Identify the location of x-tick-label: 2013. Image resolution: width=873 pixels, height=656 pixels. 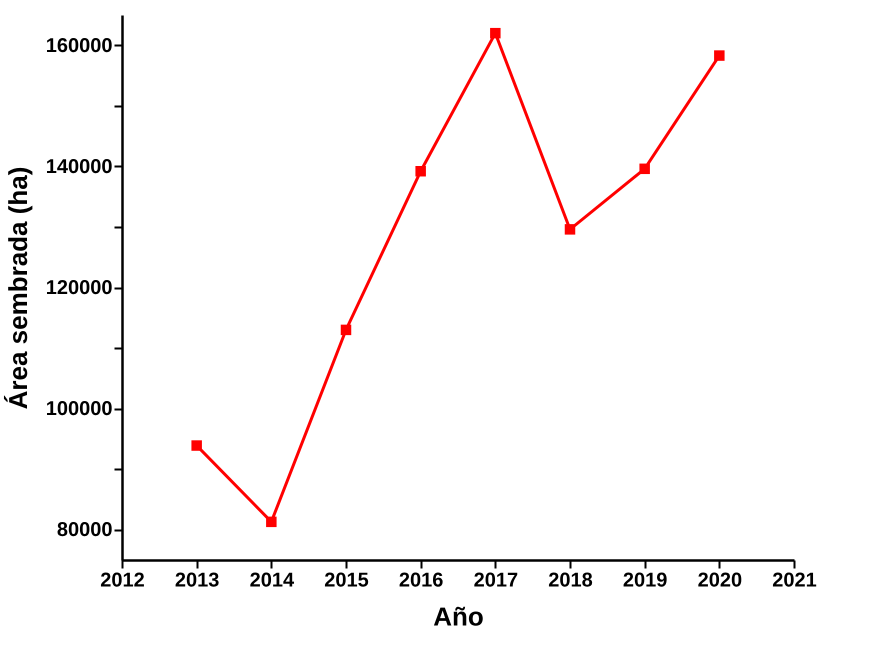
(197, 581).